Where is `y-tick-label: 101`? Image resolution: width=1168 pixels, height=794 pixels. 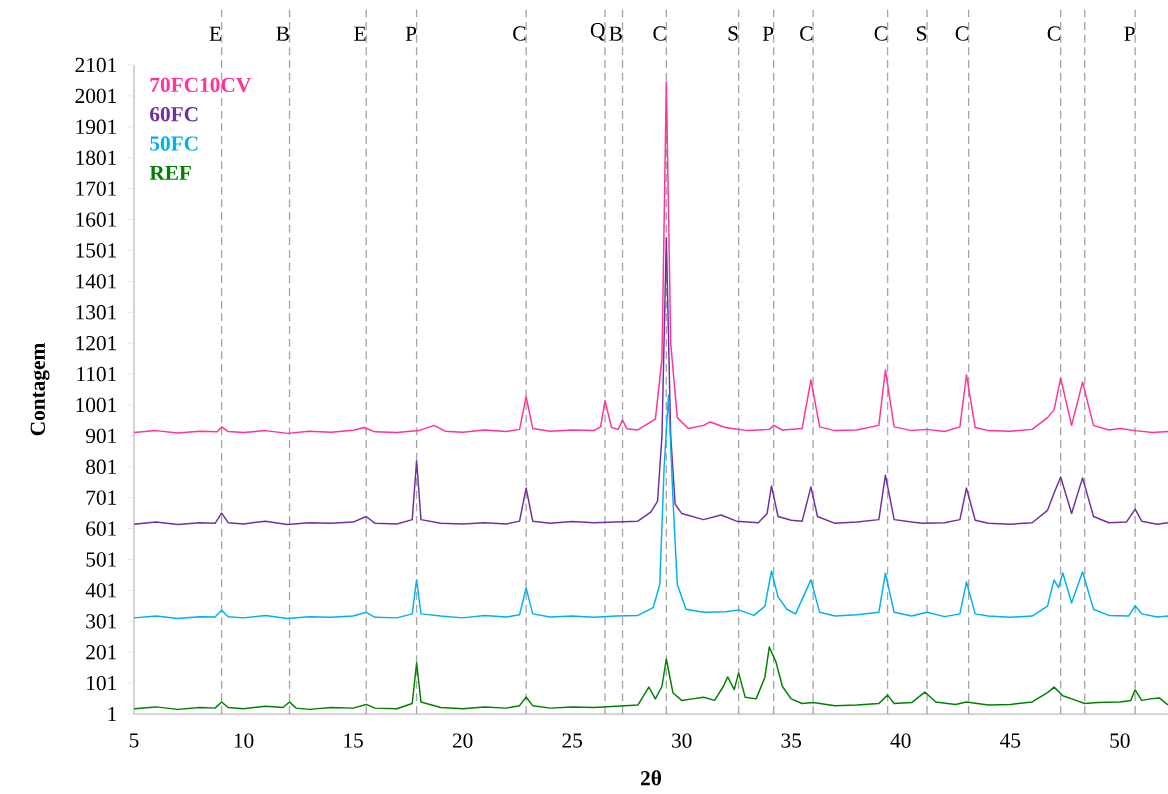 y-tick-label: 101 is located at coordinates (102, 683).